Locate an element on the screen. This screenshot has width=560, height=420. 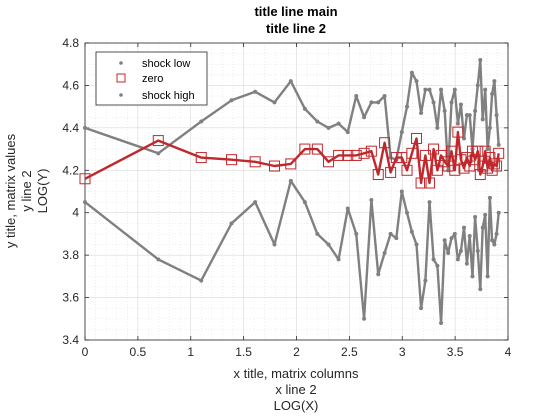
chart-title-line-2: title line 2 is located at coordinates (296, 28).